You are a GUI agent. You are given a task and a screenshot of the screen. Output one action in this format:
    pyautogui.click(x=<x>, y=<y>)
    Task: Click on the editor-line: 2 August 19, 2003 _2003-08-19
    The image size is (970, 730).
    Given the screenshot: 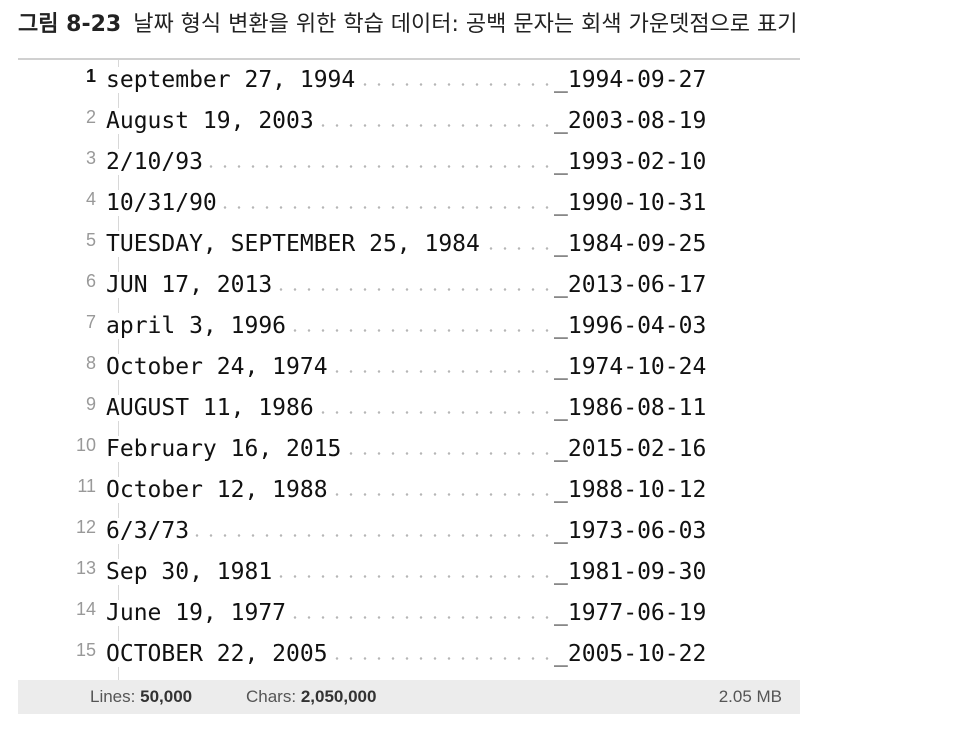 What is the action you would take?
    pyautogui.click(x=409, y=121)
    